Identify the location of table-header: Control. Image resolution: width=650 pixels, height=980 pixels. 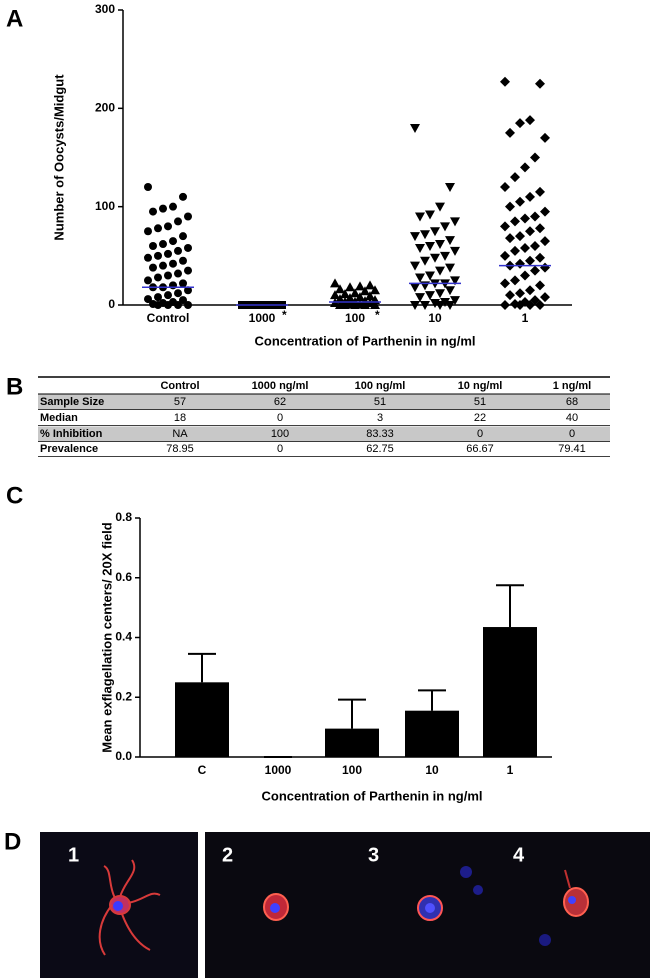
(179, 386).